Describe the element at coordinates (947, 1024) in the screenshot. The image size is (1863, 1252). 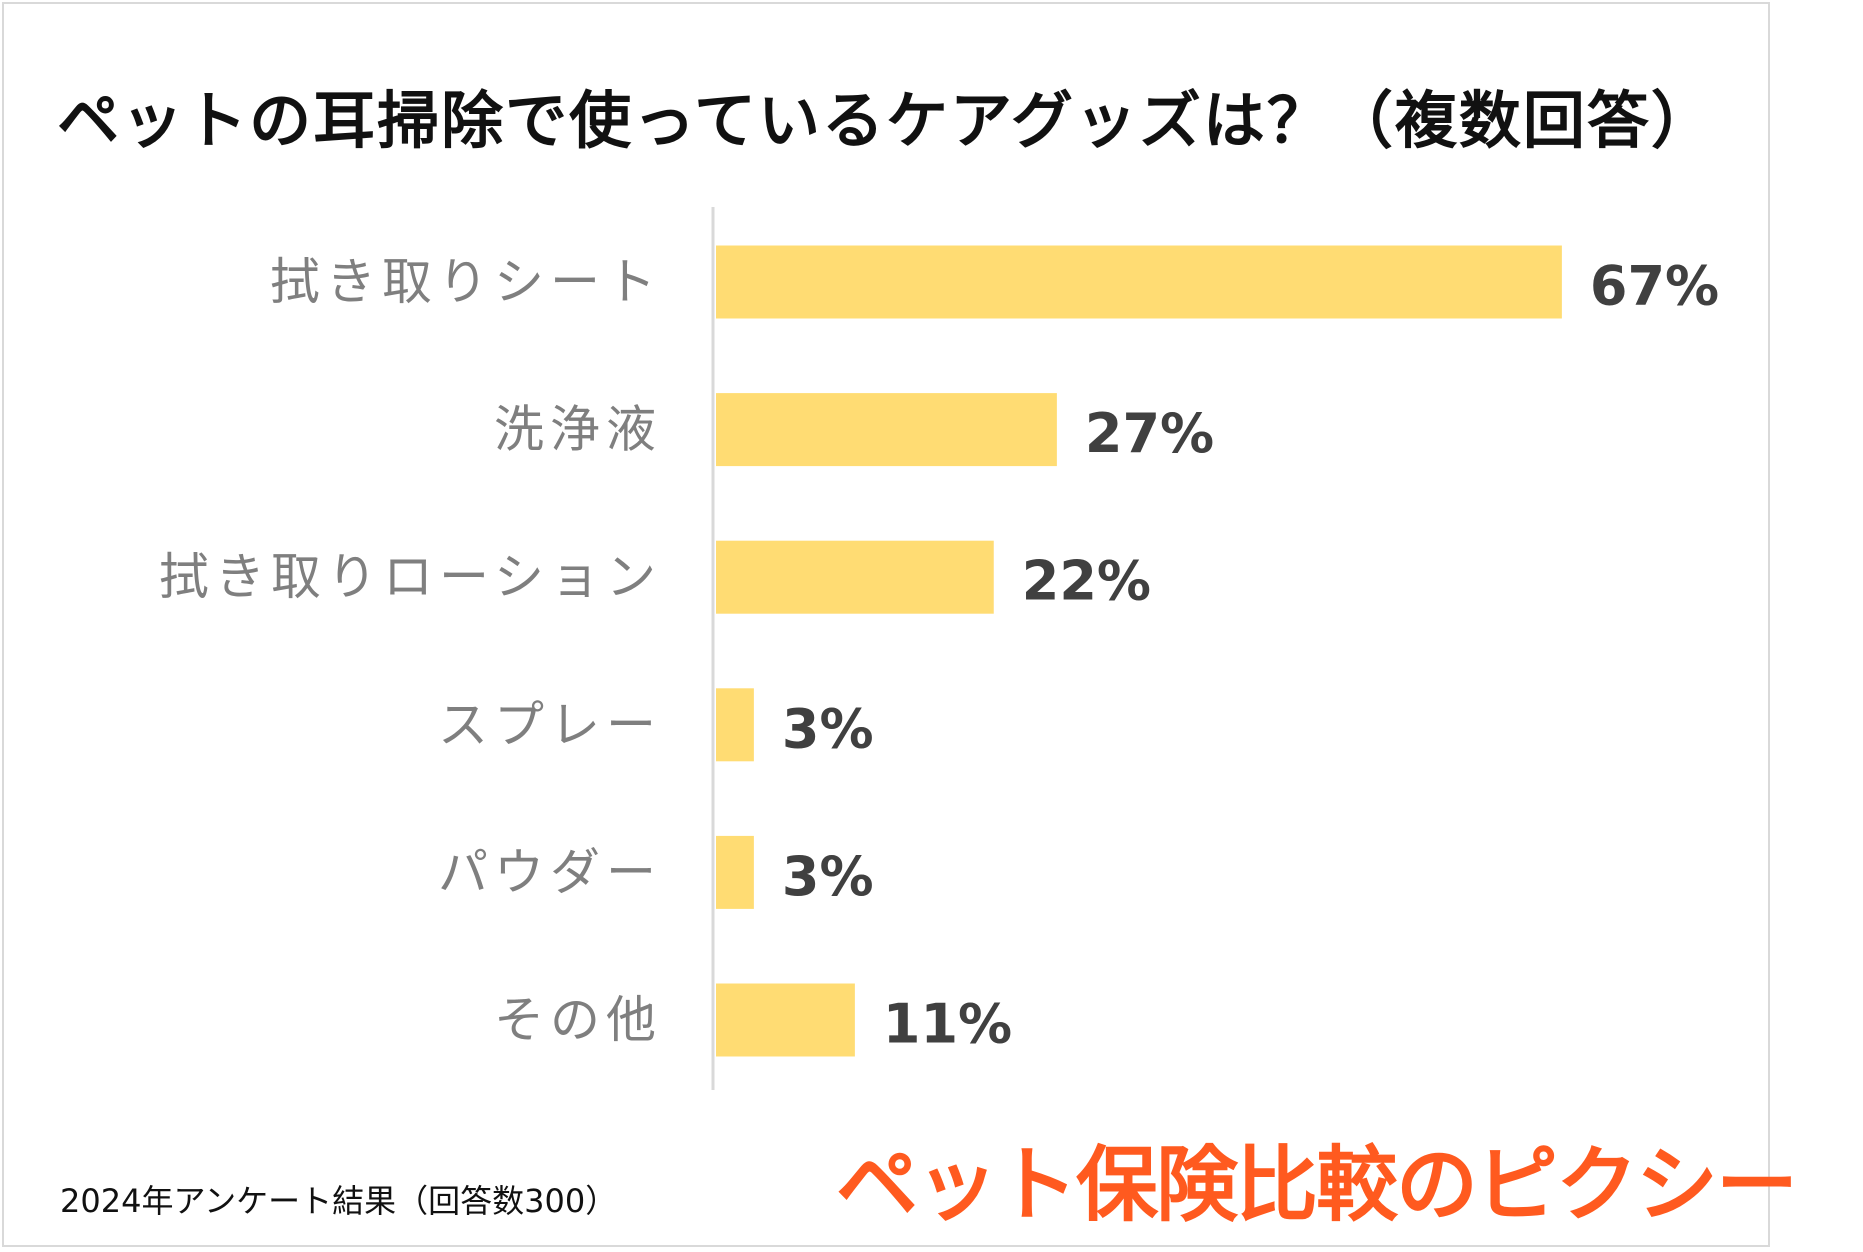
I see `value-label-5: 11%` at that location.